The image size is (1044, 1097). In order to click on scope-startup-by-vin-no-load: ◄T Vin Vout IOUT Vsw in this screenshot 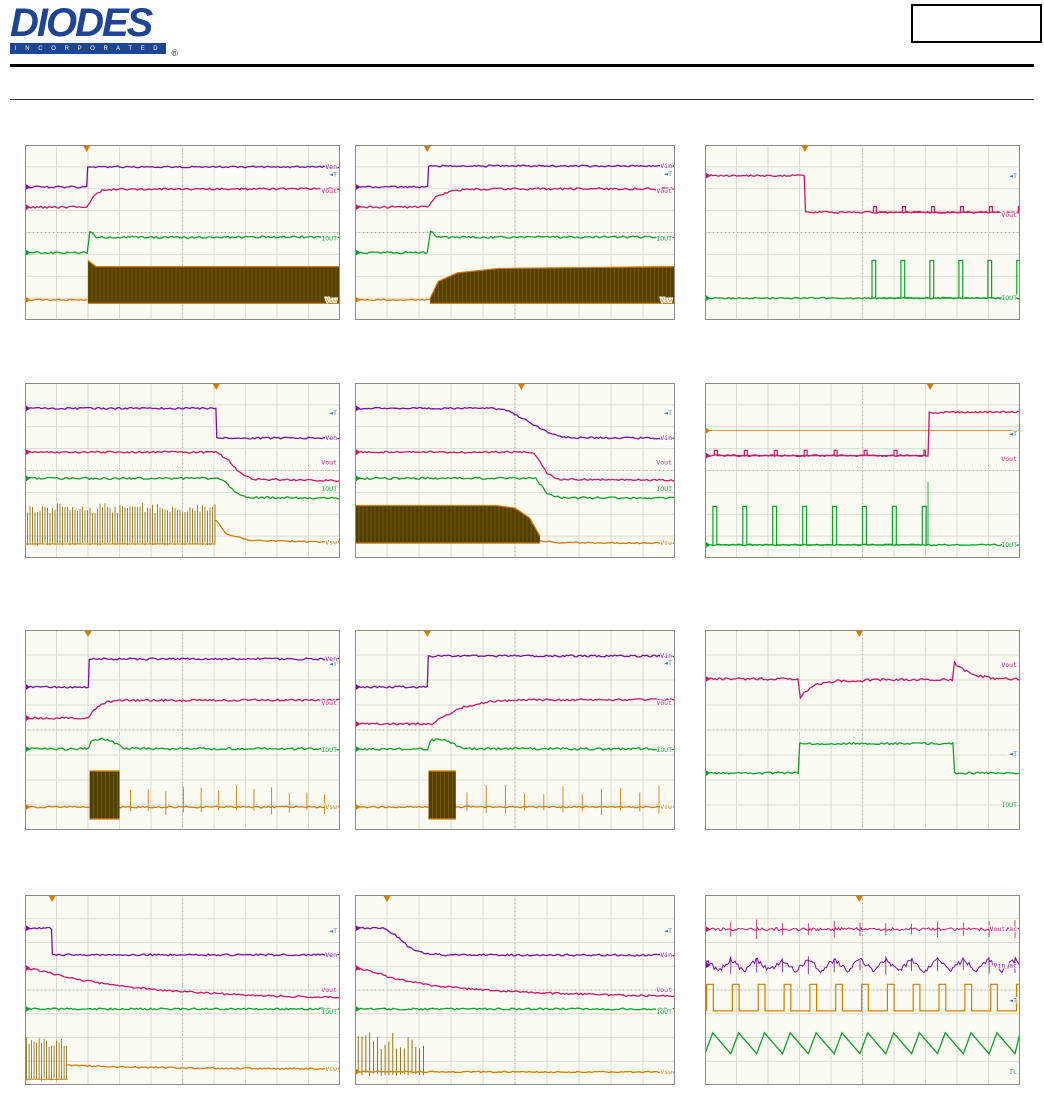, I will do `click(515, 730)`.